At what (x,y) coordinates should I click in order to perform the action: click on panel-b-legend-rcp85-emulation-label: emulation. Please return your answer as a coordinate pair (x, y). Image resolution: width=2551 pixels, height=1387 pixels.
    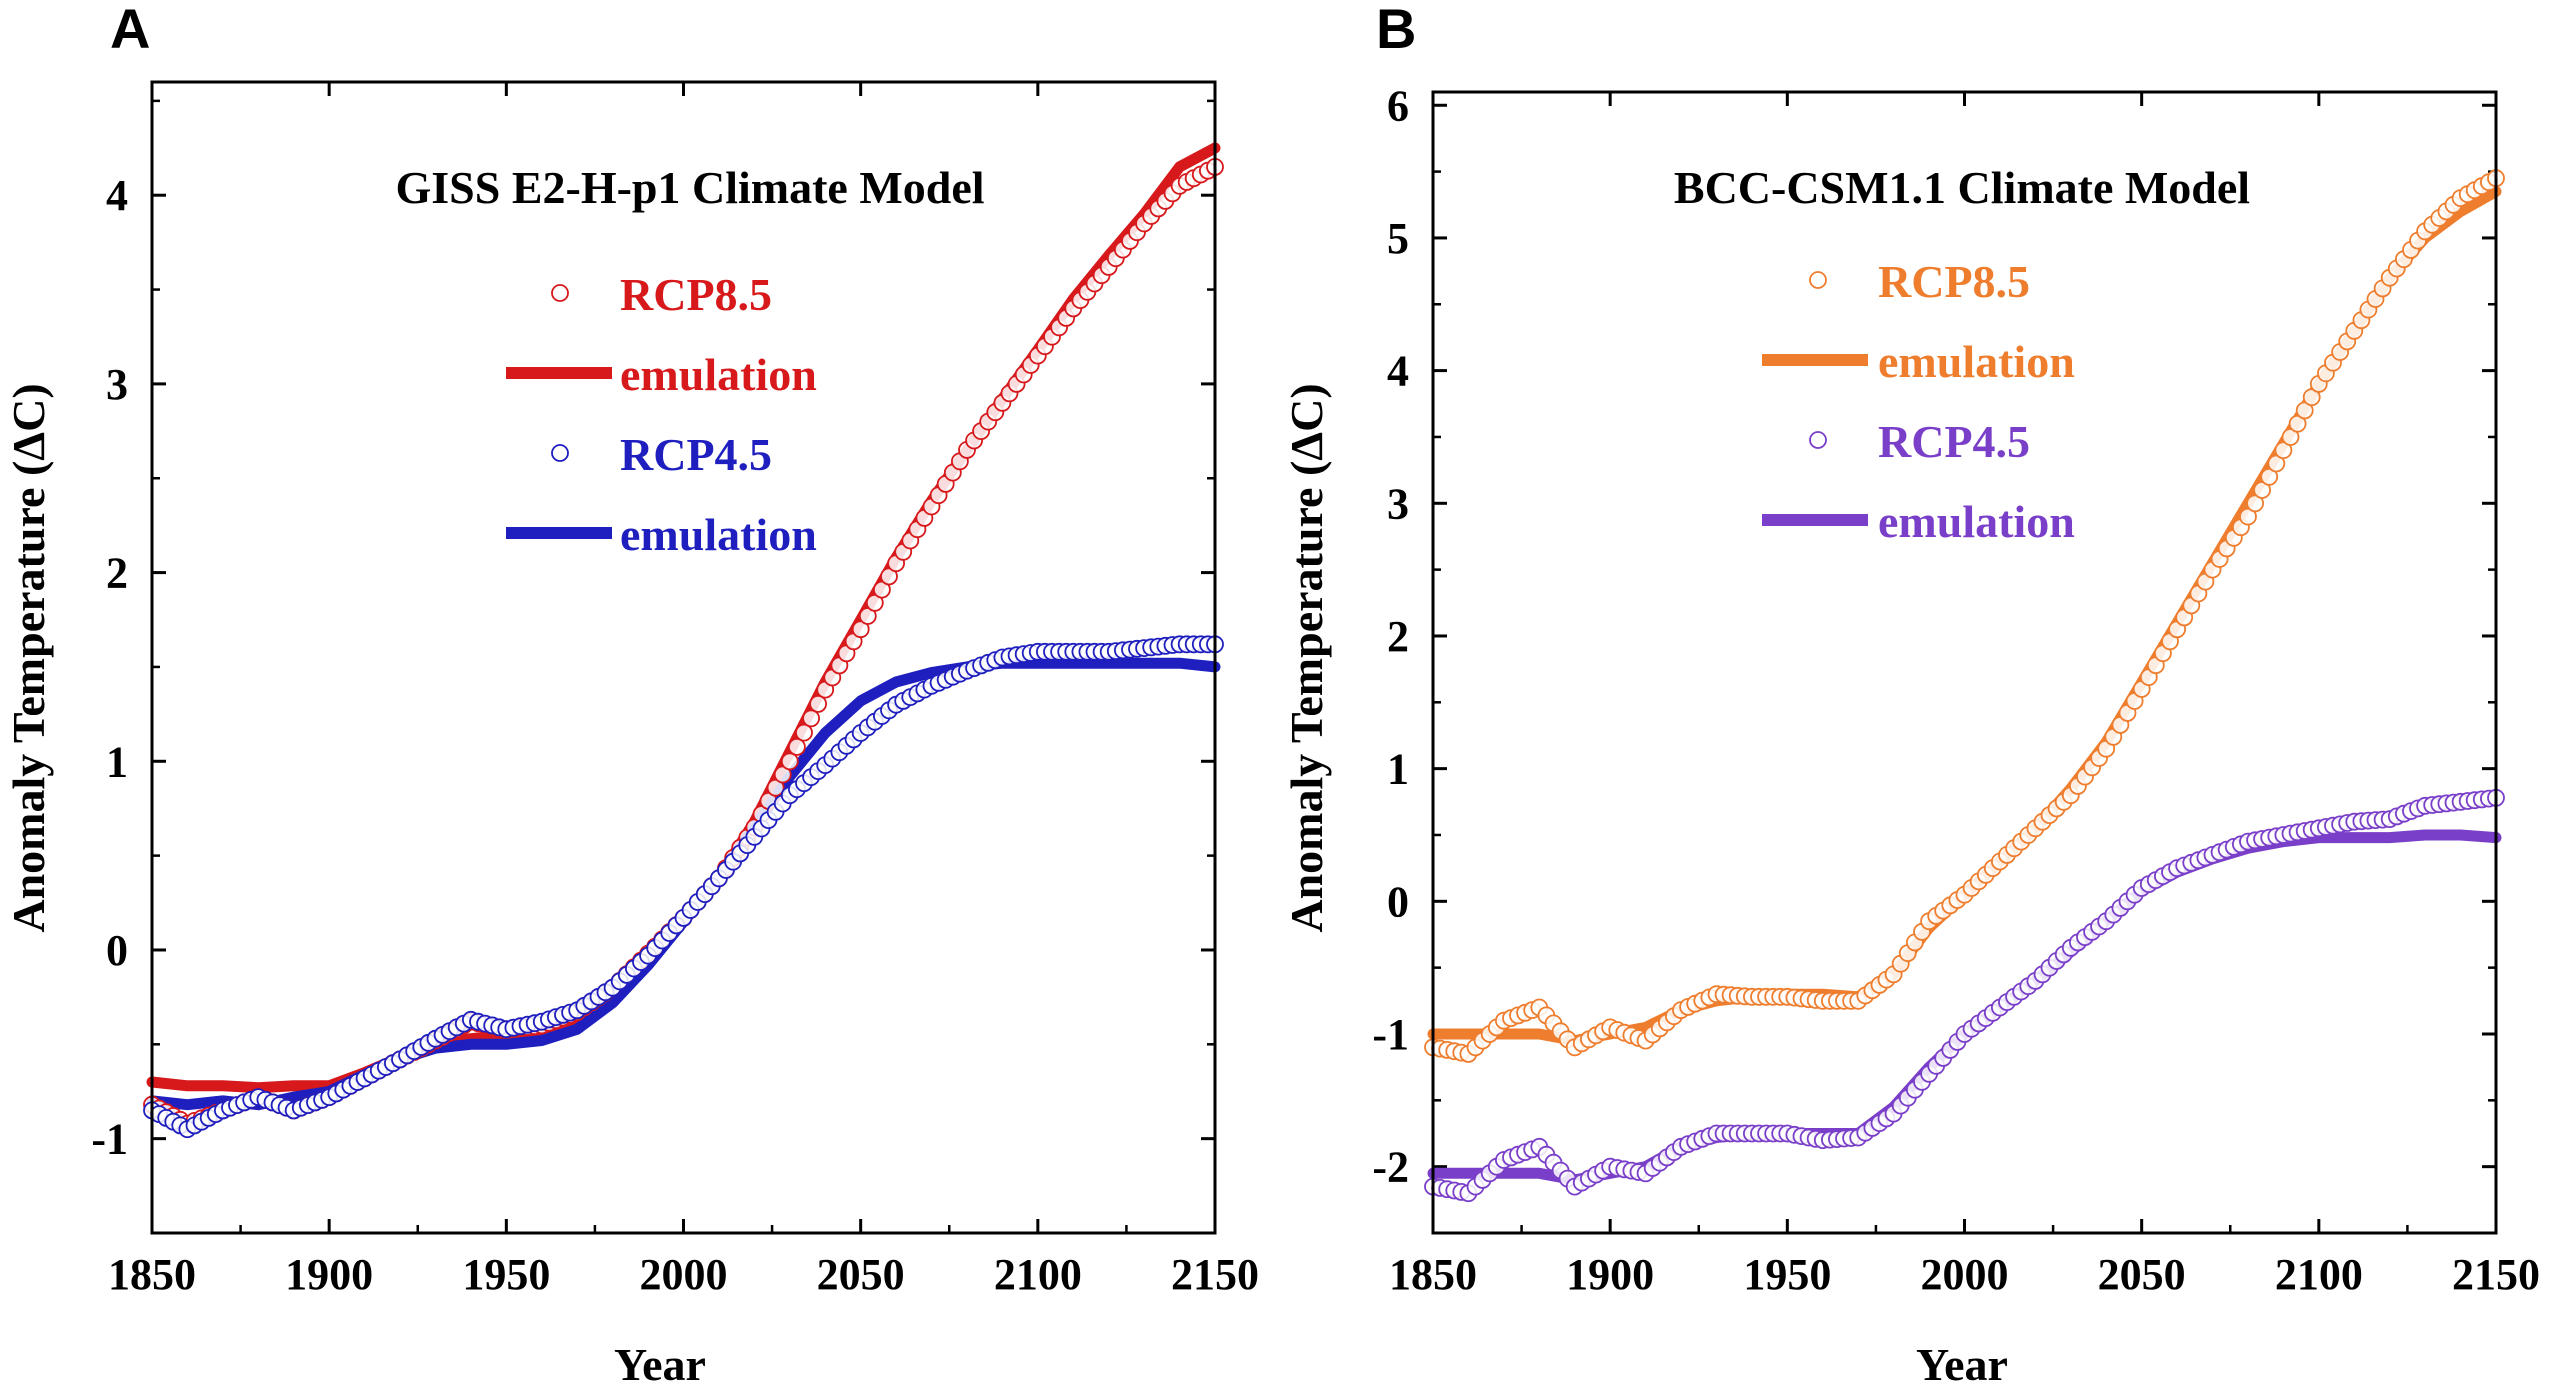
    Looking at the image, I should click on (1976, 361).